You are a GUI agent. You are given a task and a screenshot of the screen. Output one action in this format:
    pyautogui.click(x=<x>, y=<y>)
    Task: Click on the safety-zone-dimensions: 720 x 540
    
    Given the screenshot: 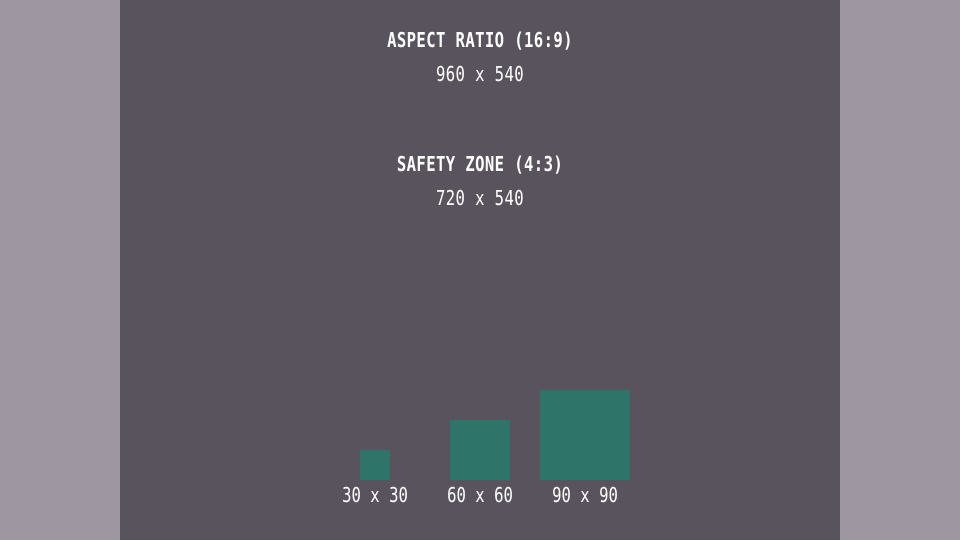 What is the action you would take?
    pyautogui.click(x=480, y=198)
    